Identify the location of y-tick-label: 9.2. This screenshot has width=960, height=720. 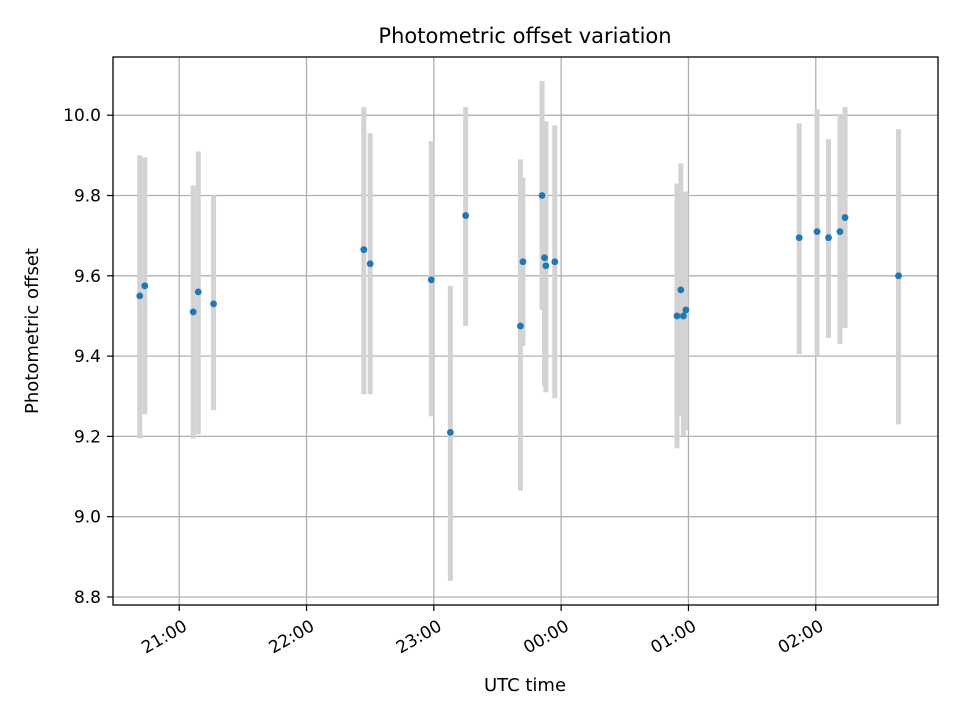
(87, 437).